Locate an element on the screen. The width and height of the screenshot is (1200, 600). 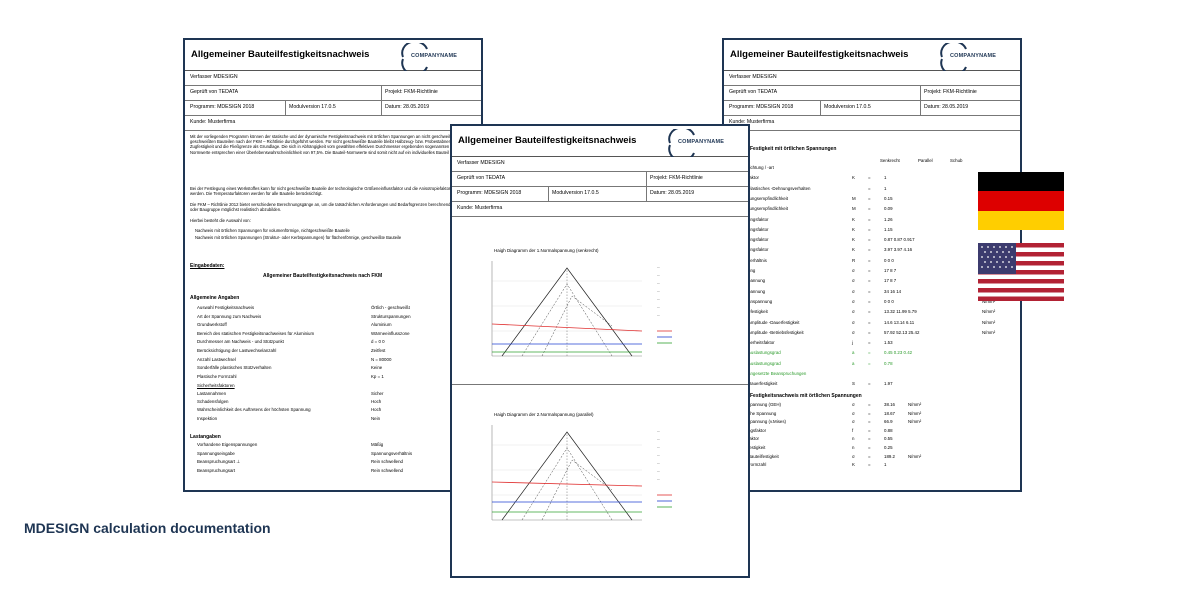
row-label: Beanspruchungsart ⊥ is located at coordinates (219, 462).